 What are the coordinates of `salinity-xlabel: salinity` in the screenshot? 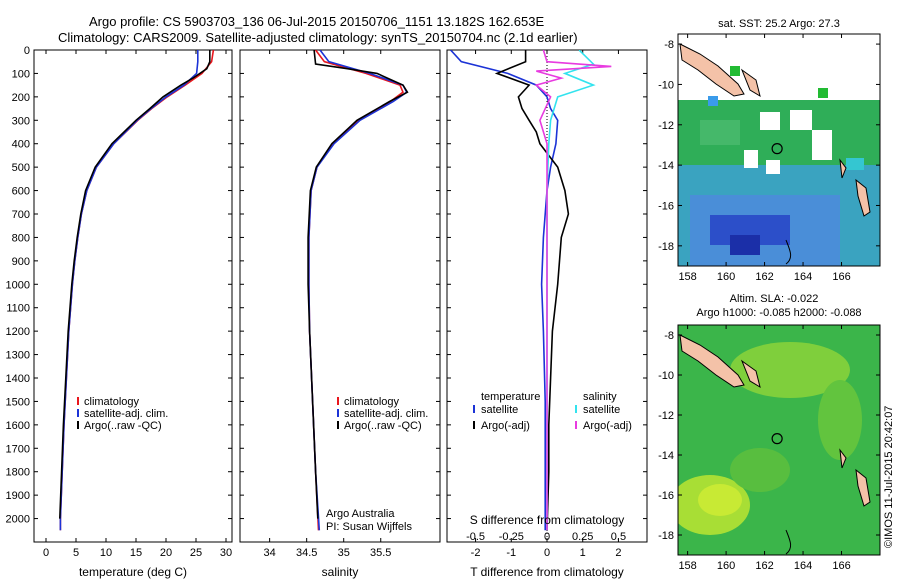 It's located at (340, 572).